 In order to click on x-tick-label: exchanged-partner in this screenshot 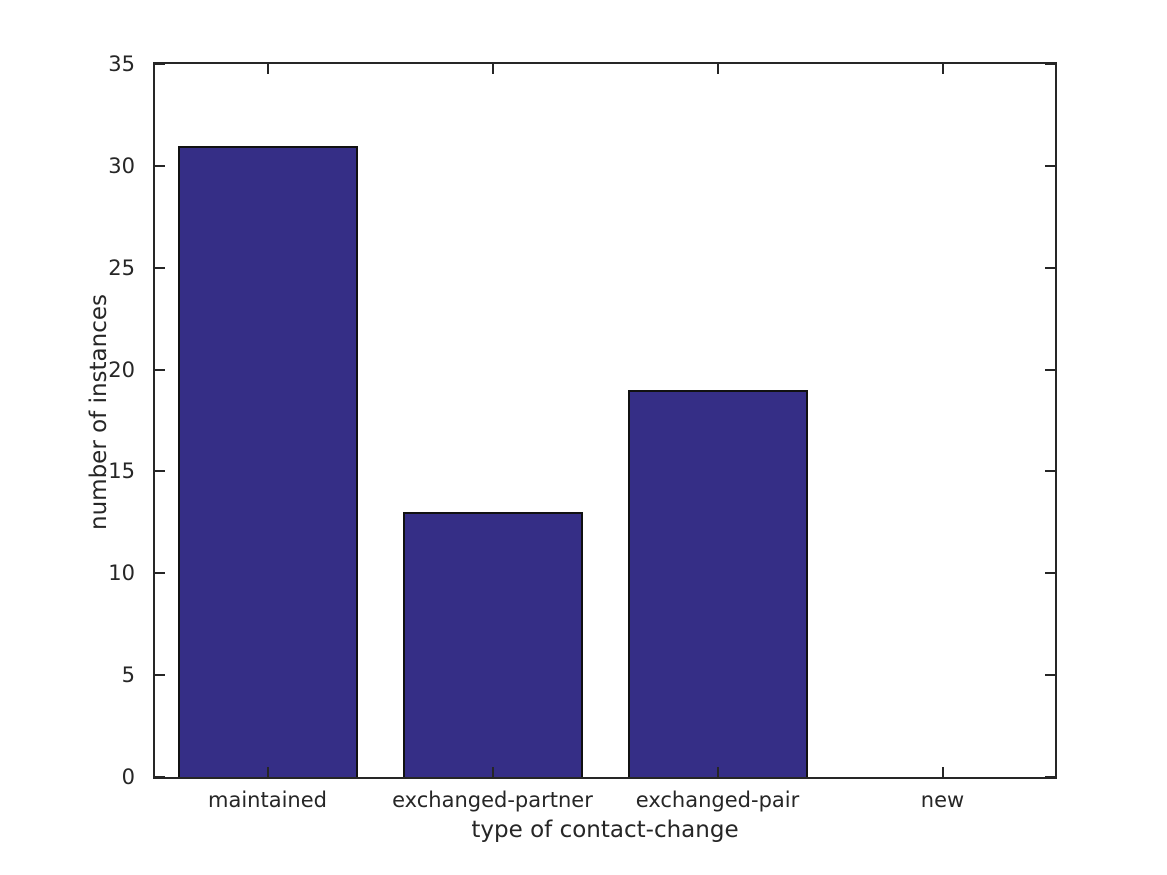, I will do `click(492, 800)`.